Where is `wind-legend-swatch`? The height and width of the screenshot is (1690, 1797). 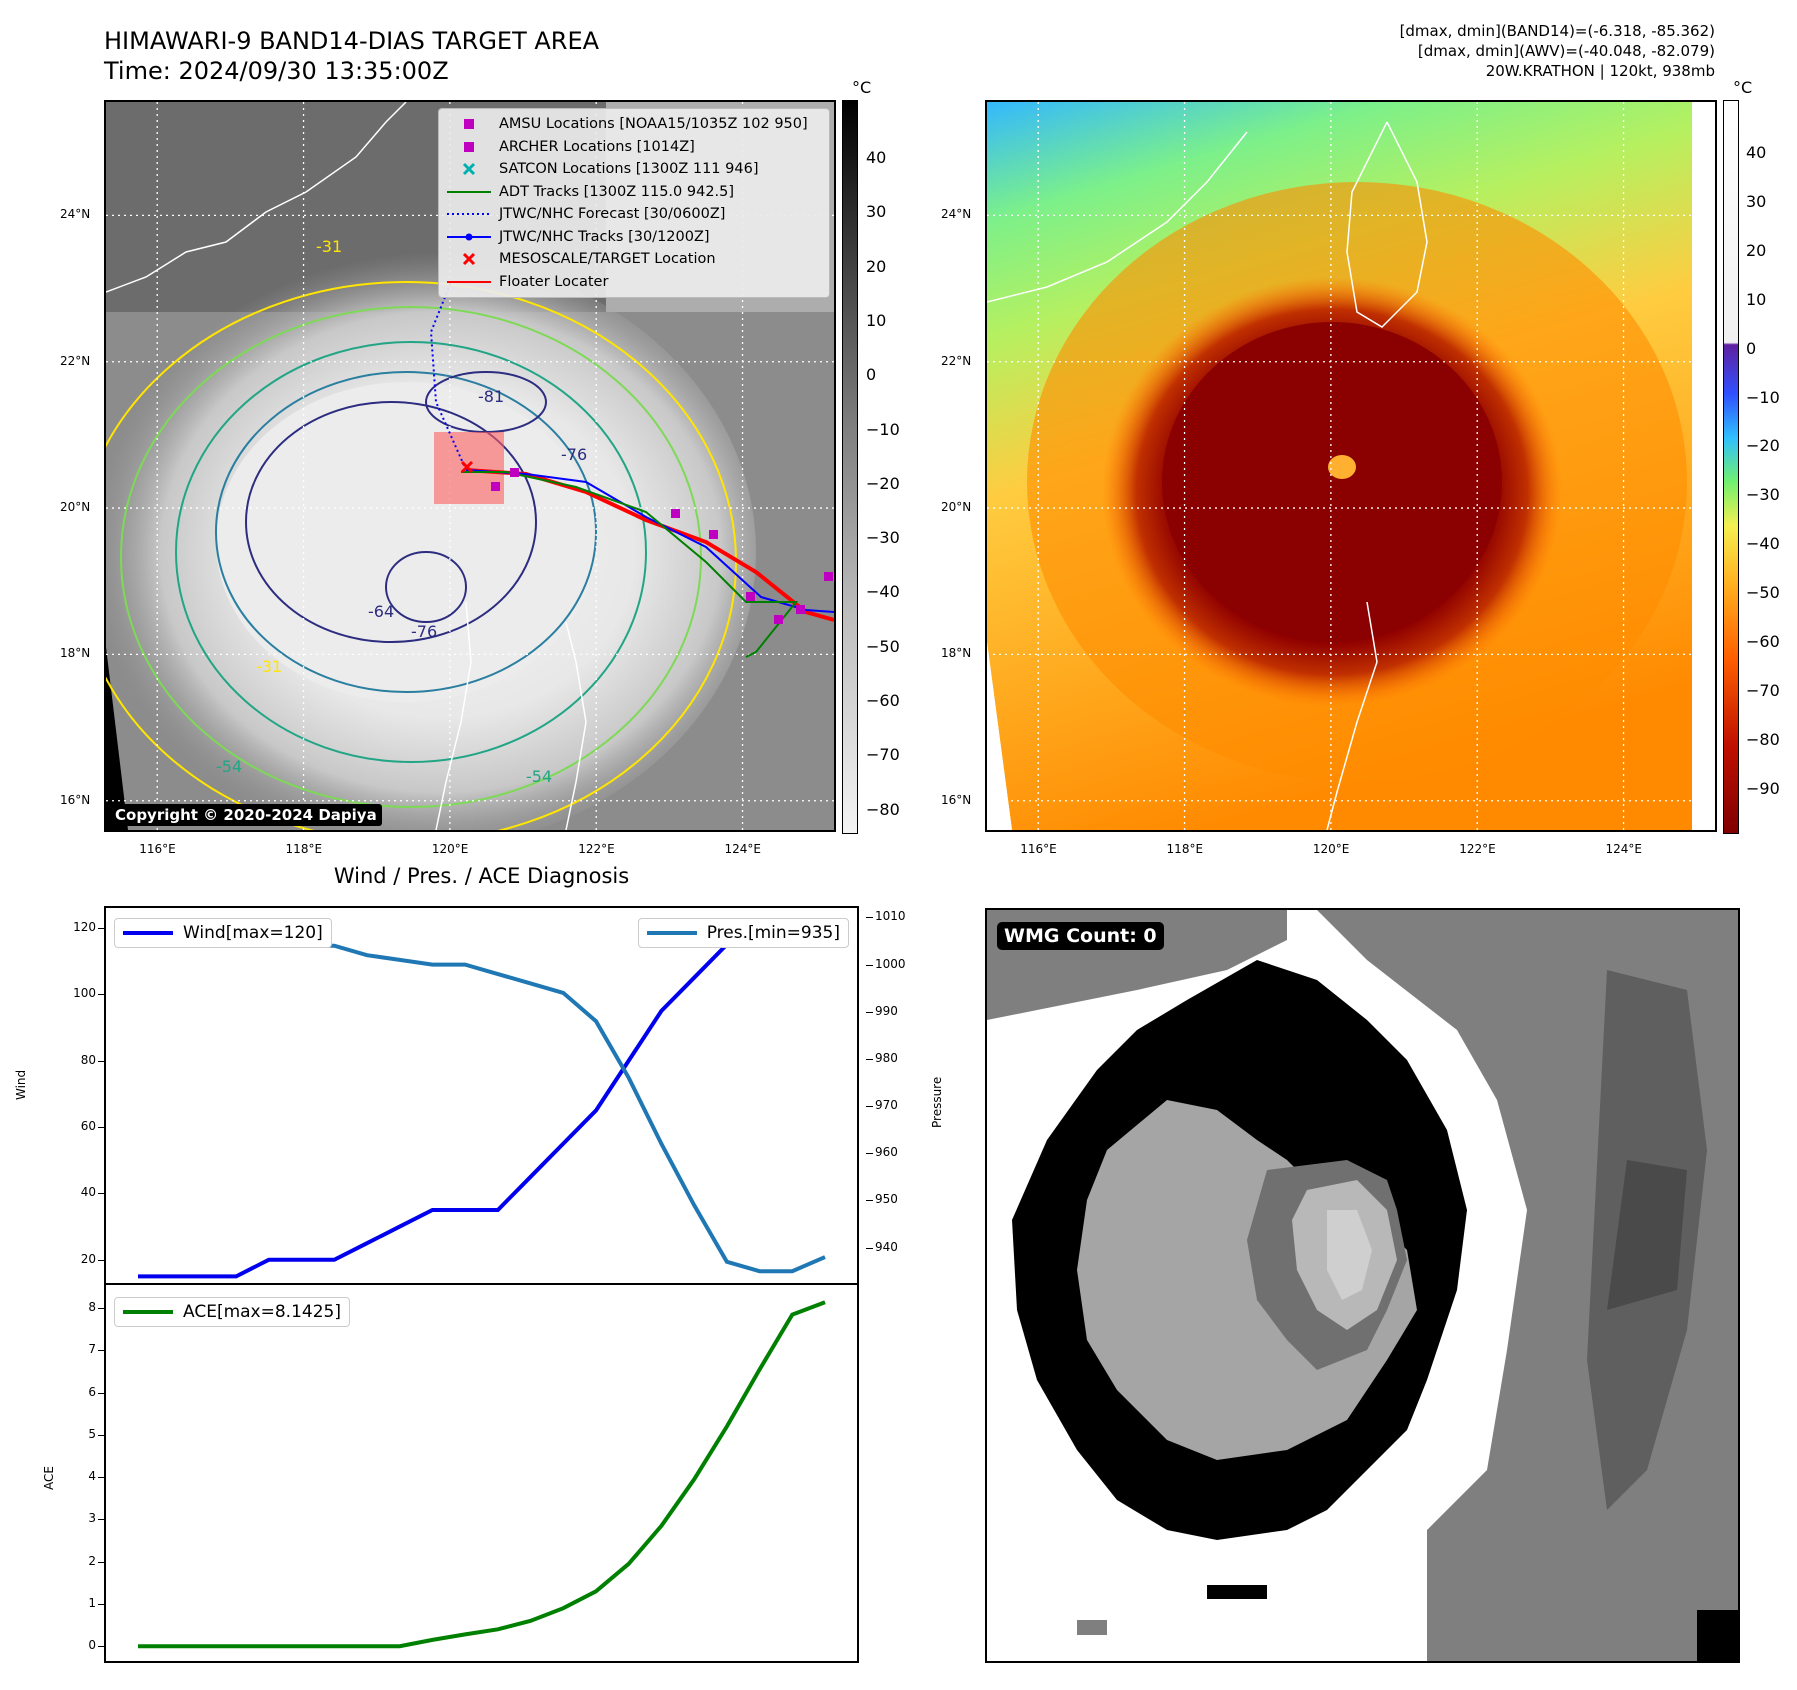
wind-legend-swatch is located at coordinates (148, 933).